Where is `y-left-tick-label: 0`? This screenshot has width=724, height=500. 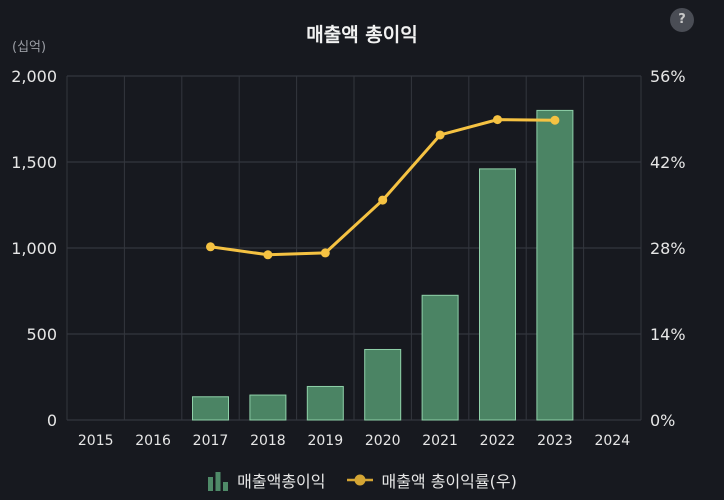 y-left-tick-label: 0 is located at coordinates (52, 420).